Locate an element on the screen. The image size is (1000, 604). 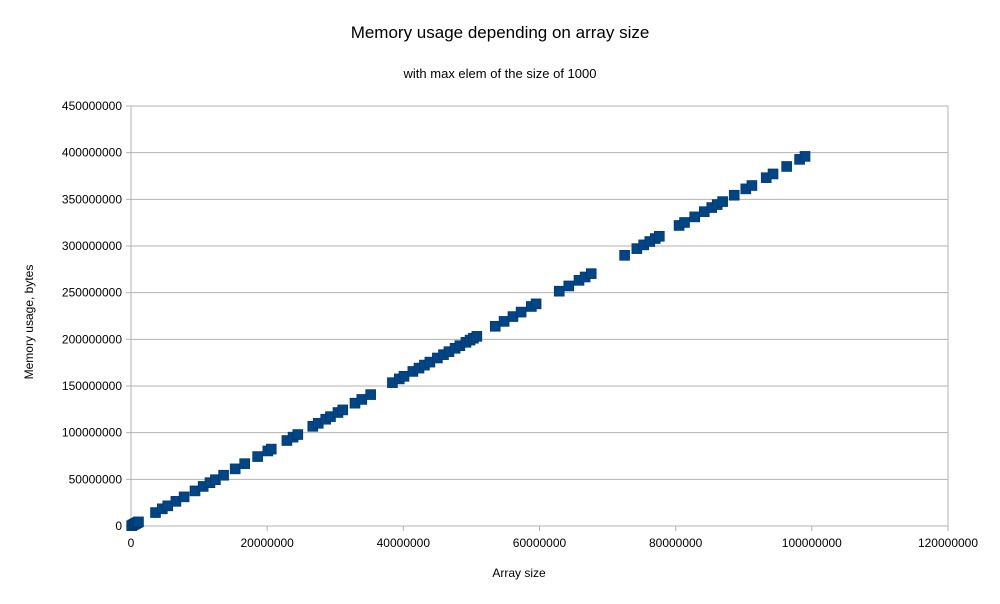
y-tick-label: 300000000 is located at coordinates (92, 246).